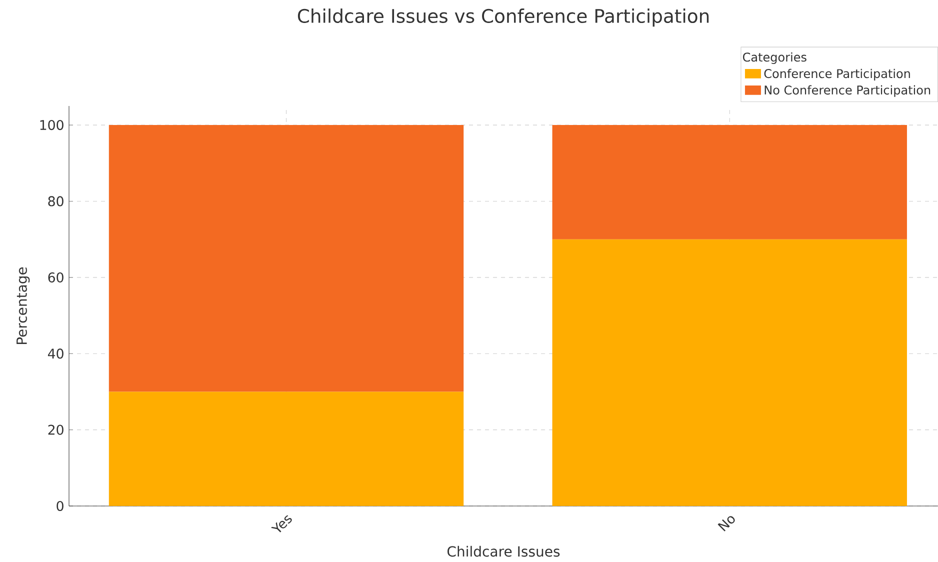  Describe the element at coordinates (281, 523) in the screenshot. I see `x-tick-label: Yes` at that location.